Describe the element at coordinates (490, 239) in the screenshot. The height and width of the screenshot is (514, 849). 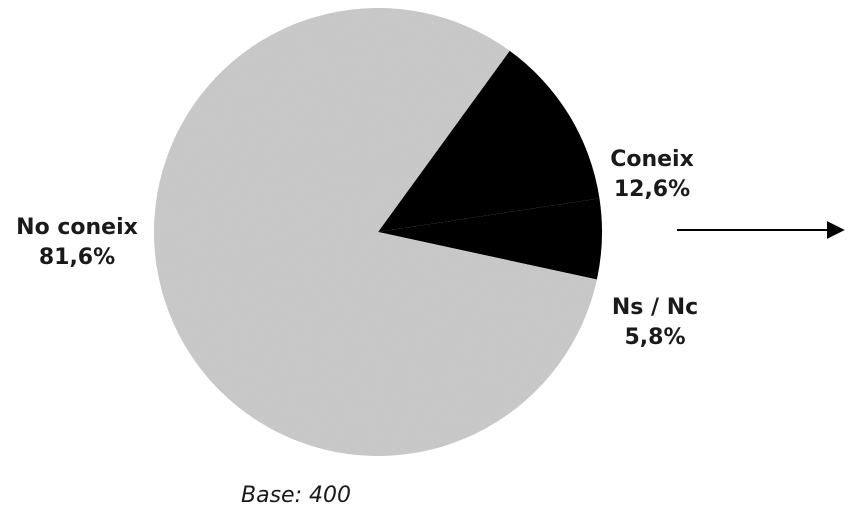
I see `pie-slice-ns-nc` at that location.